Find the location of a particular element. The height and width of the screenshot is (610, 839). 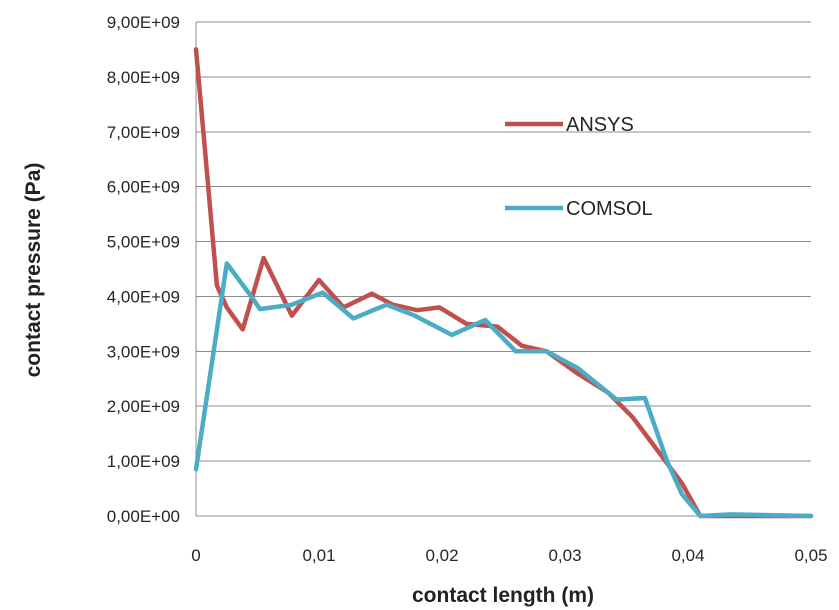

y-tick-label: 7,00E+09 is located at coordinates (143, 132).